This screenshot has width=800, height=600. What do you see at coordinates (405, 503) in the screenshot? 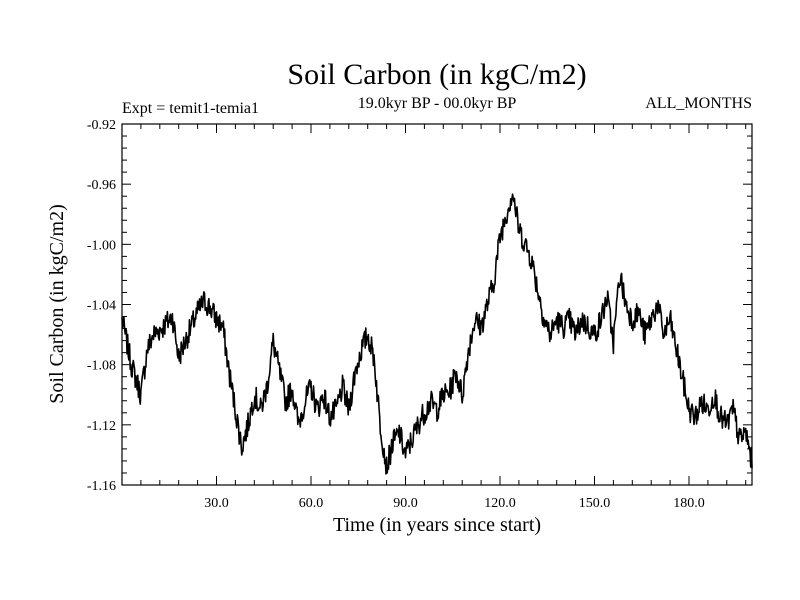
I see `x-tick-label: 90.0` at bounding box center [405, 503].